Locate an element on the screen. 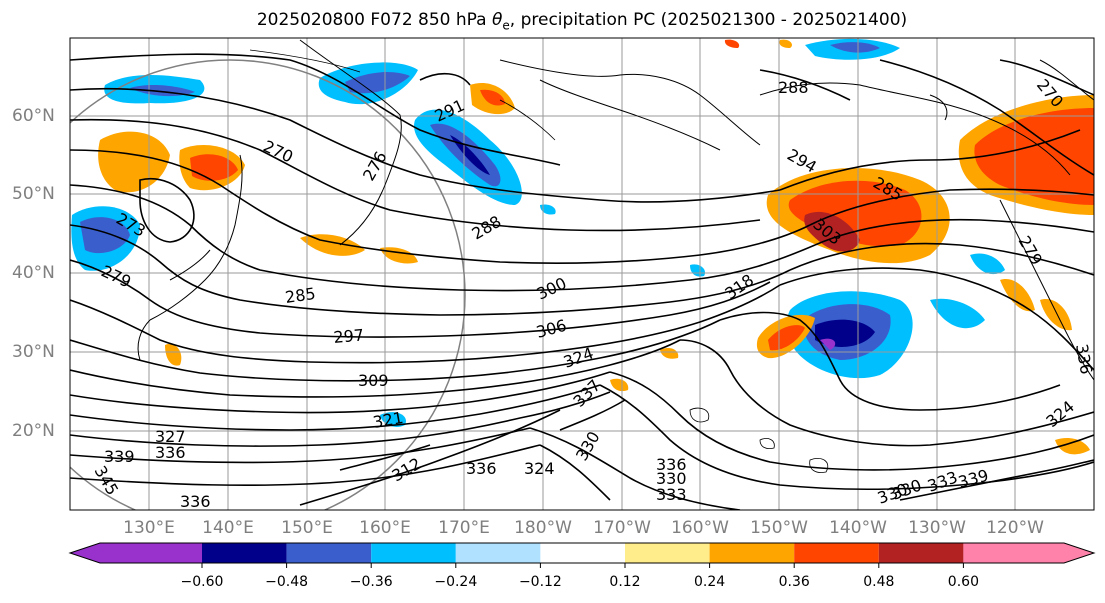 This screenshot has width=1105, height=603. colorbar-segments is located at coordinates (582, 553).